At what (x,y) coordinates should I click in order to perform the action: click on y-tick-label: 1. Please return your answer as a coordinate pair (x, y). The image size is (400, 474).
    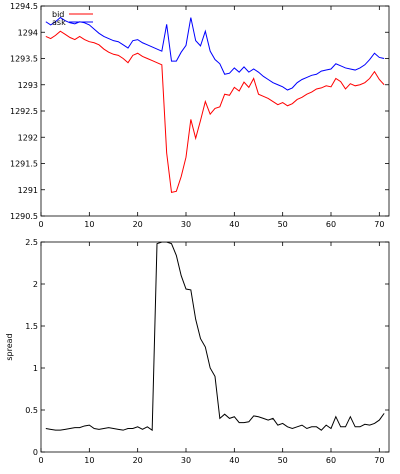
    Looking at the image, I should click on (35, 368).